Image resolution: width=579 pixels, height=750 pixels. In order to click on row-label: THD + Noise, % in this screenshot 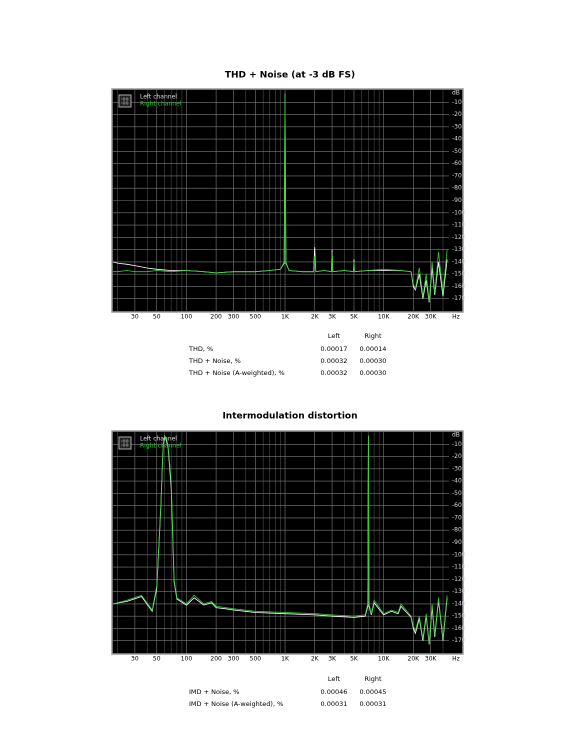, I will do `click(214, 361)`.